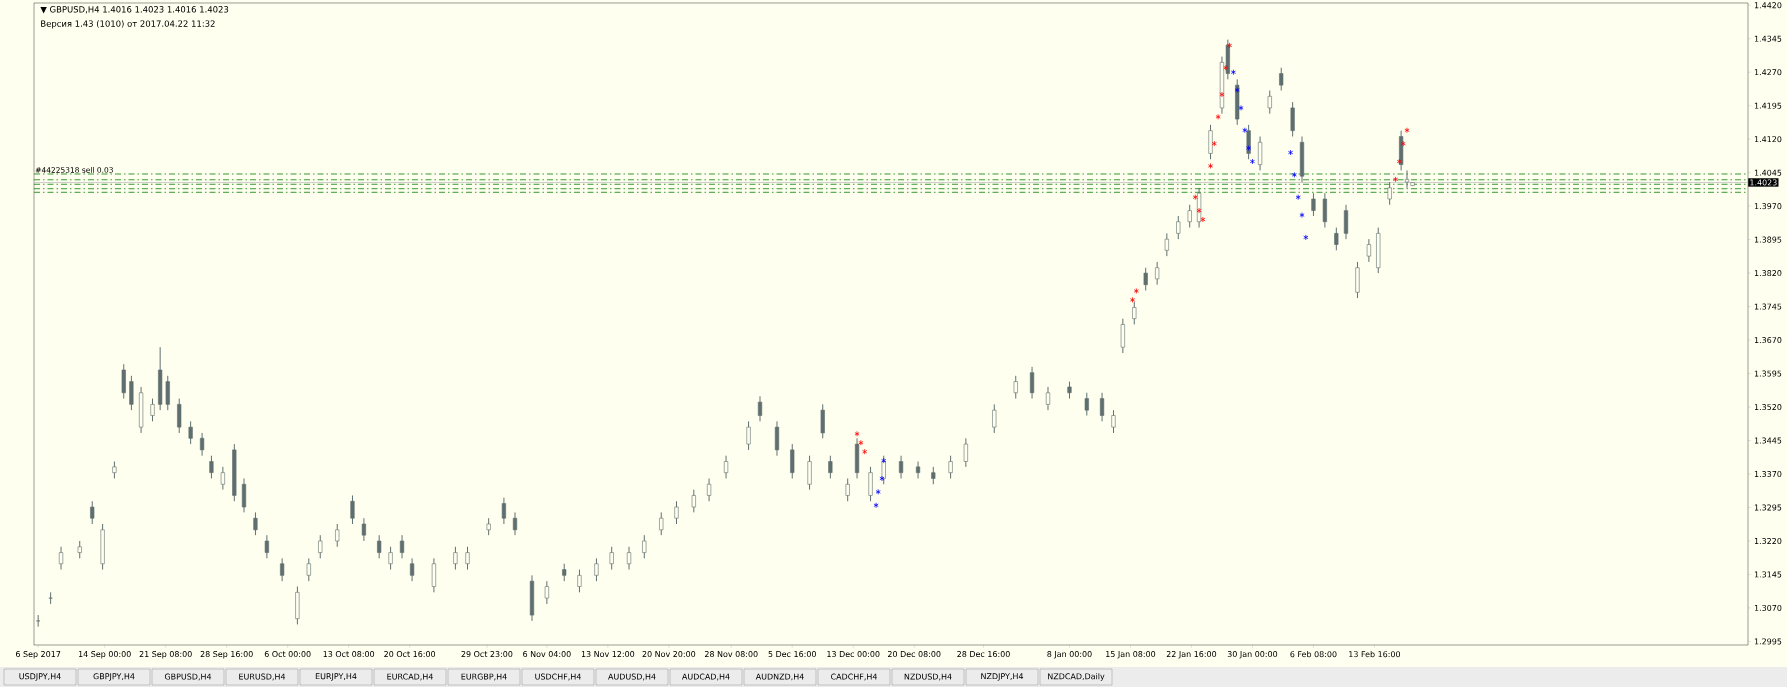 This screenshot has height=687, width=1787. Describe the element at coordinates (128, 24) in the screenshot. I see `text: Версия 1.43 (1010) от 2017.04.22 11:32` at that location.